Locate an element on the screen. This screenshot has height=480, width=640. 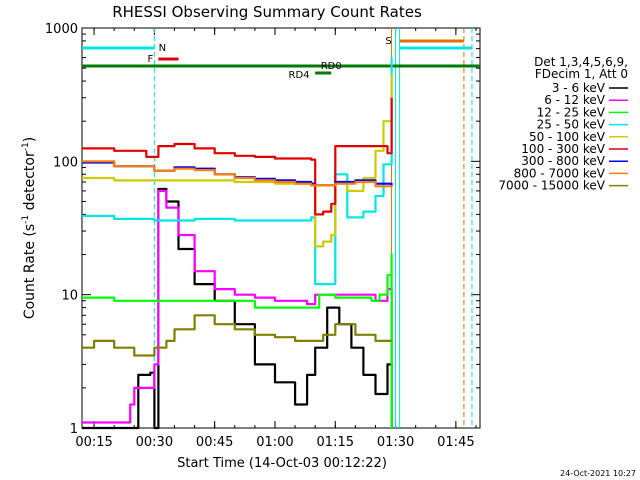
legend-label: 7000 - 15000 keV is located at coordinates (551, 186).